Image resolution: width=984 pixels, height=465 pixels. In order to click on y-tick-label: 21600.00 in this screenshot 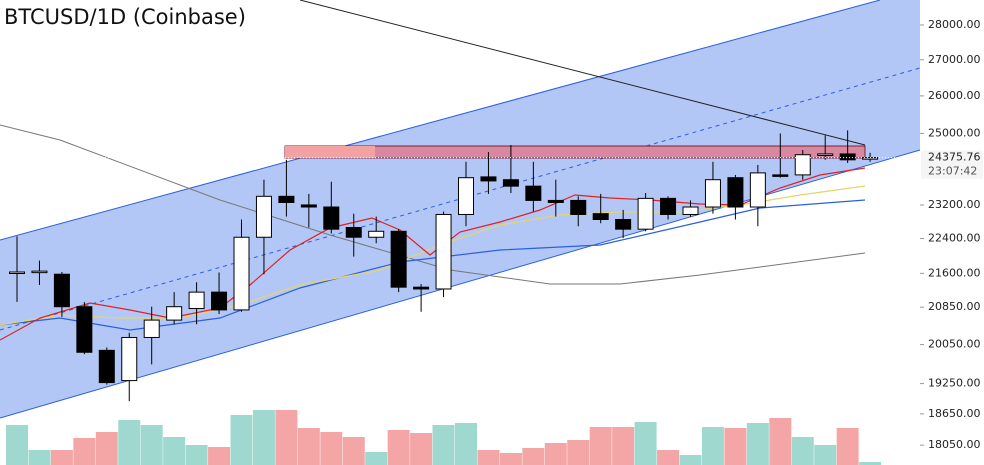, I will do `click(954, 272)`.